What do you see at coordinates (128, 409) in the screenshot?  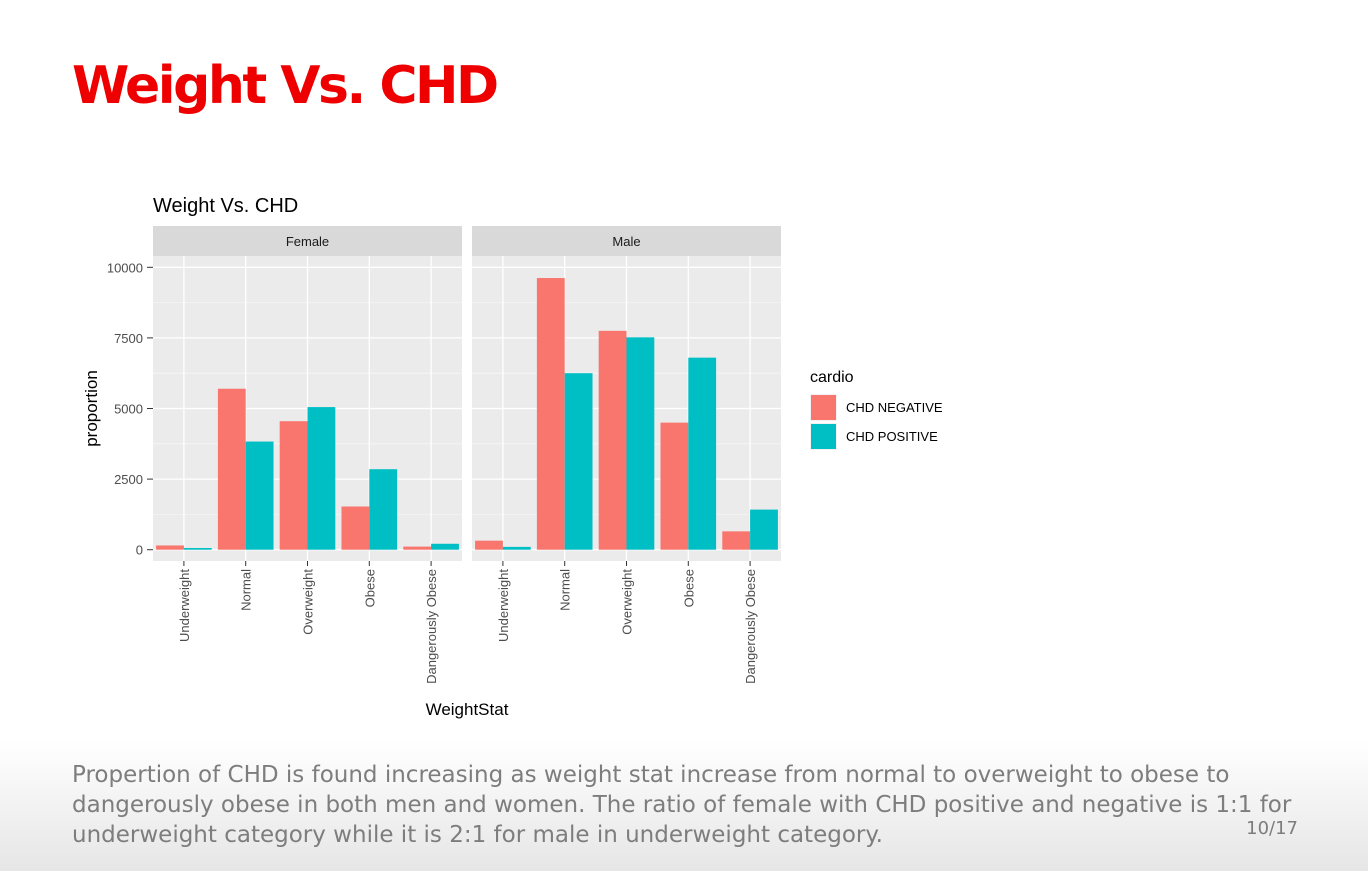 I see `y-tick-label: 5000` at bounding box center [128, 409].